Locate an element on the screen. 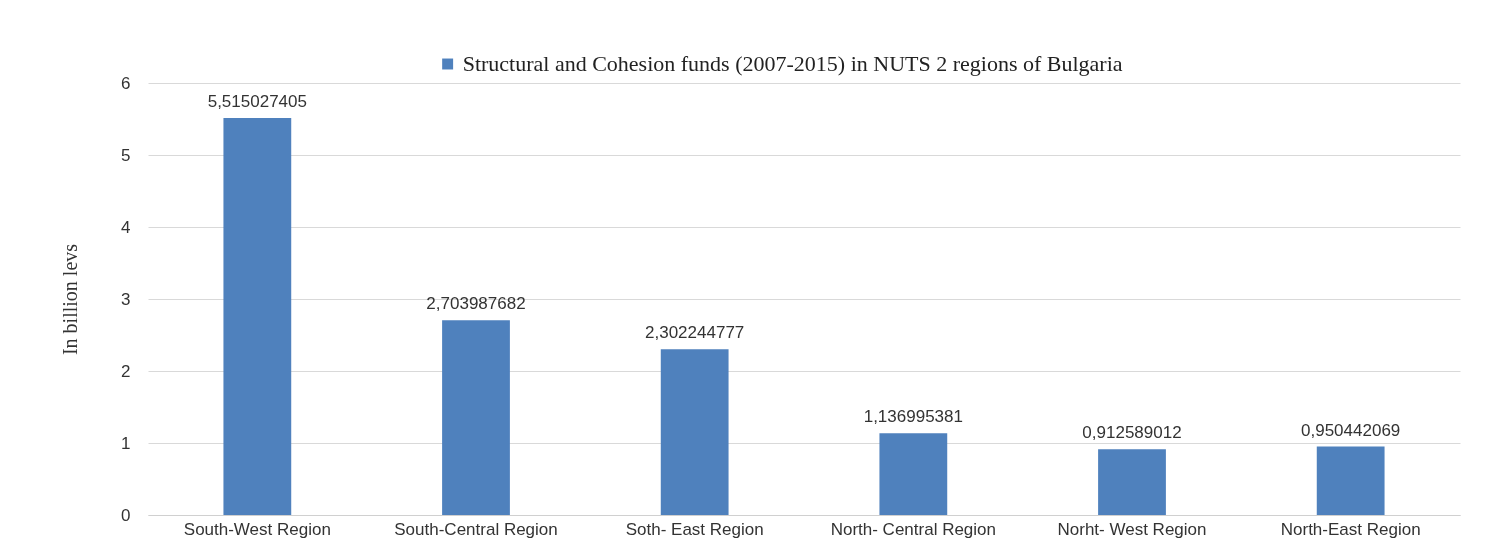 This screenshot has width=1486, height=558. legend-label: Structural and Cohesion funds (2007-2015) in NUTS 2 regions of Bulgaria is located at coordinates (792, 63).